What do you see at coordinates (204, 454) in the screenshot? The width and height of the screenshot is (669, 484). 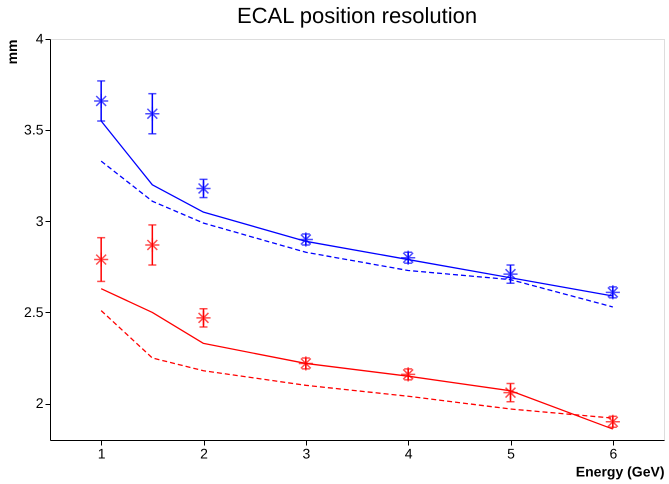 I see `x-tick-label: 2` at bounding box center [204, 454].